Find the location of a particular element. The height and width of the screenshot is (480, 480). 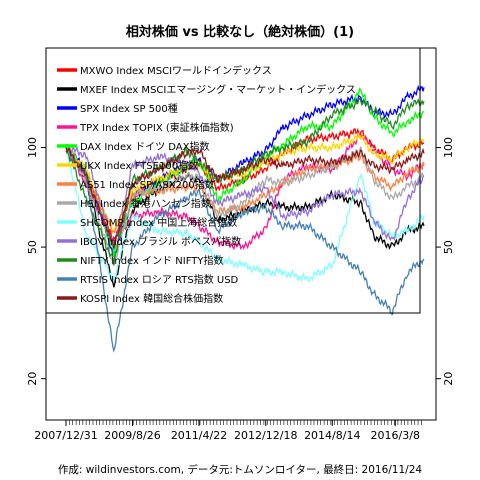

legend-label-4: DAX Index ドイツ DAX指数 is located at coordinates (145, 146).